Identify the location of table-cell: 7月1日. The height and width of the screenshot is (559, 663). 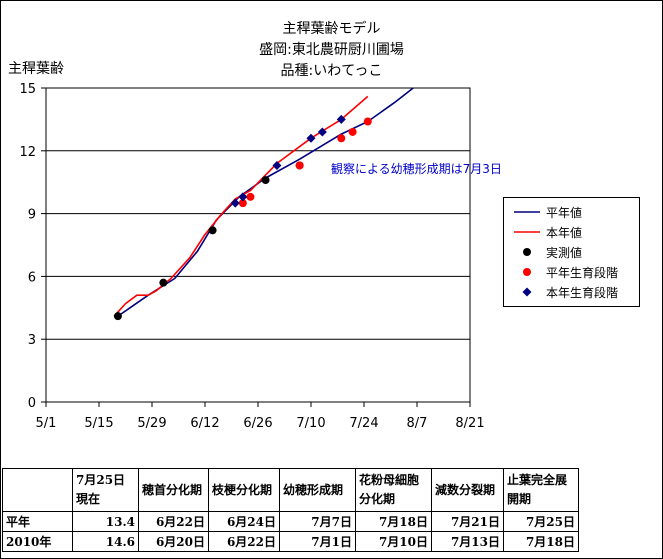
(317, 541).